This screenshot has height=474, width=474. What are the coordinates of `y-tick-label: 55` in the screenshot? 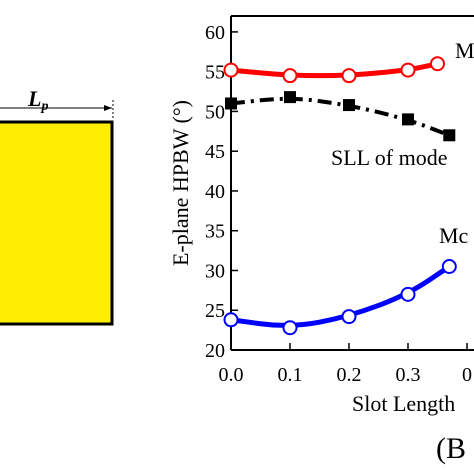 It's located at (215, 73).